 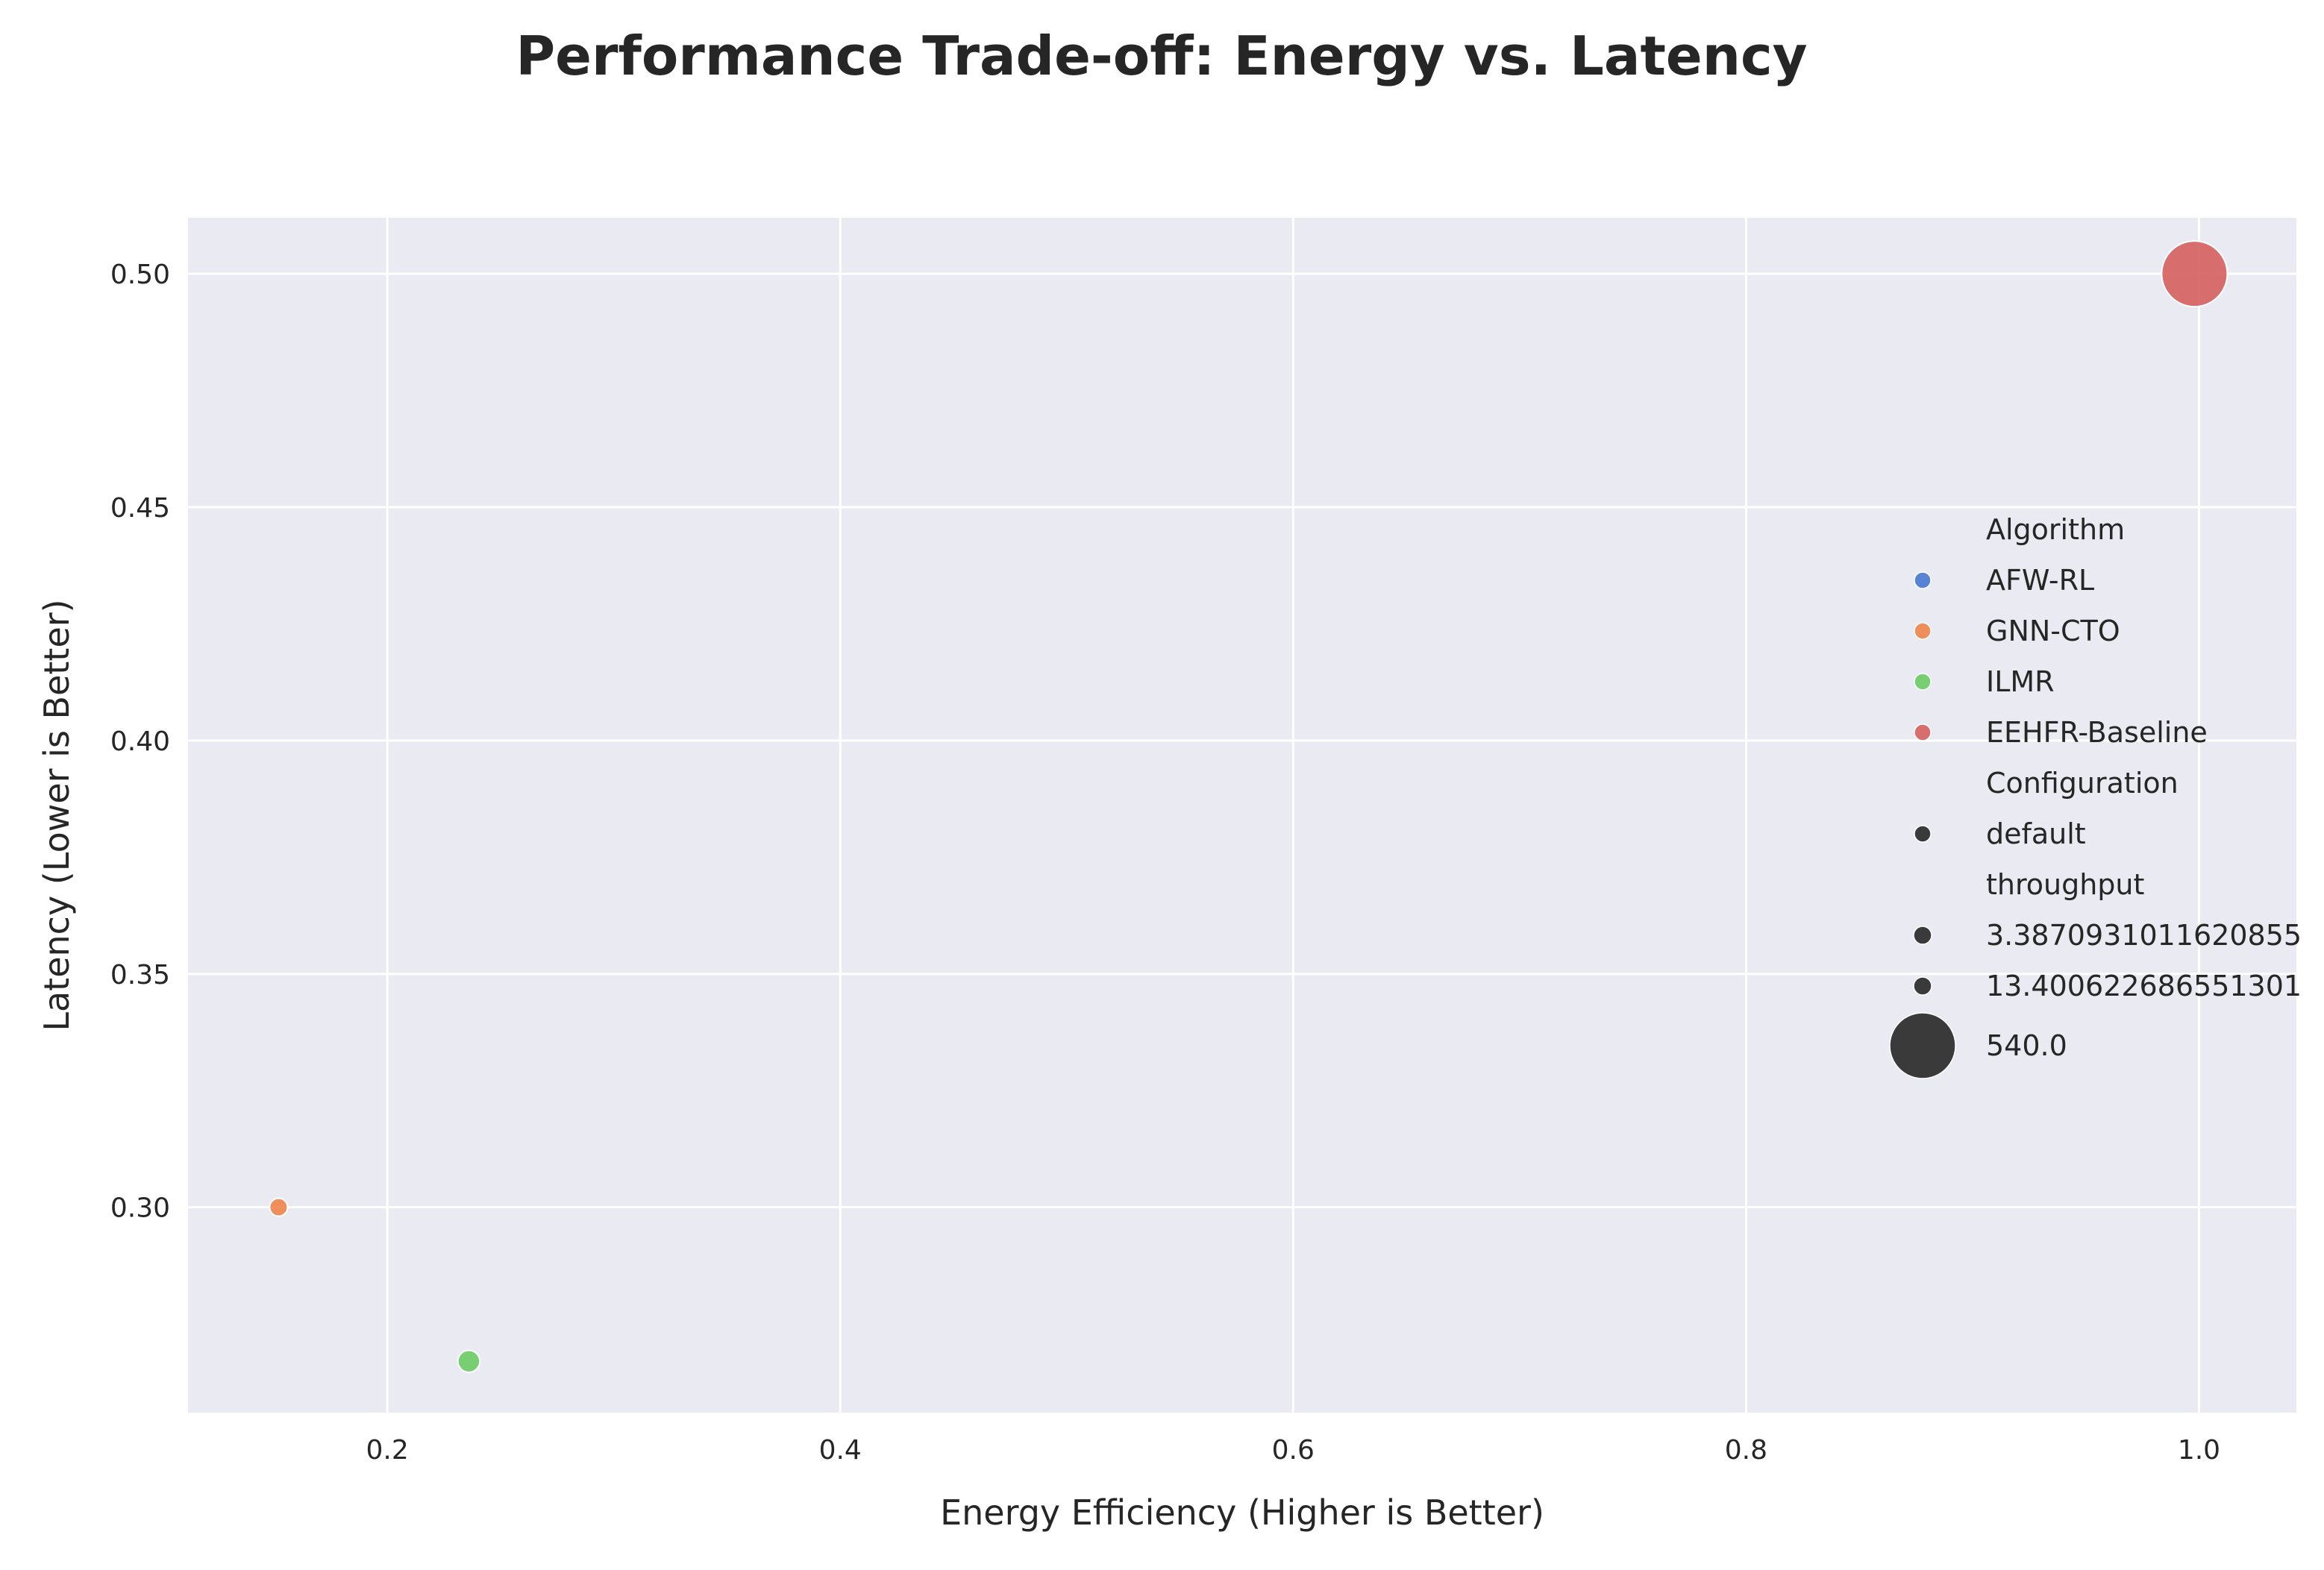 What do you see at coordinates (2036, 834) in the screenshot?
I see `legend-item-label: default` at bounding box center [2036, 834].